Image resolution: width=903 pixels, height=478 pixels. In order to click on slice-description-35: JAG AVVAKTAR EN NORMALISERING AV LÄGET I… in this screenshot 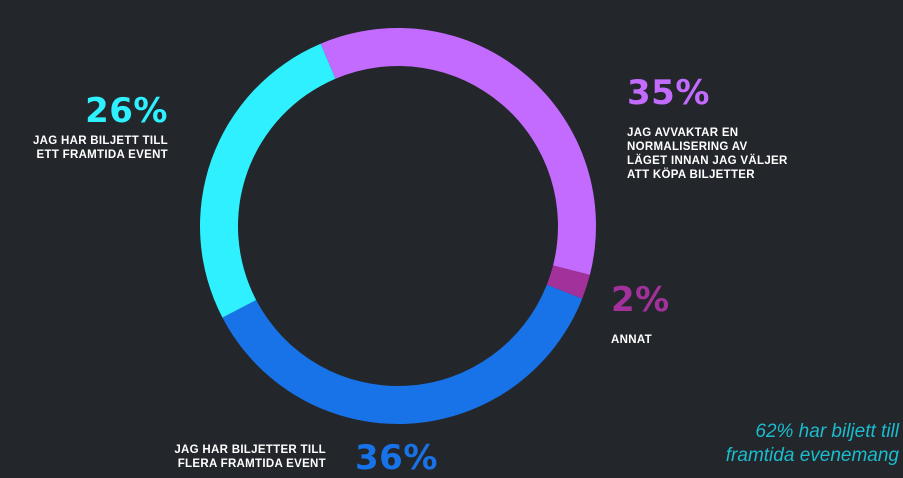, I will do `click(707, 154)`.